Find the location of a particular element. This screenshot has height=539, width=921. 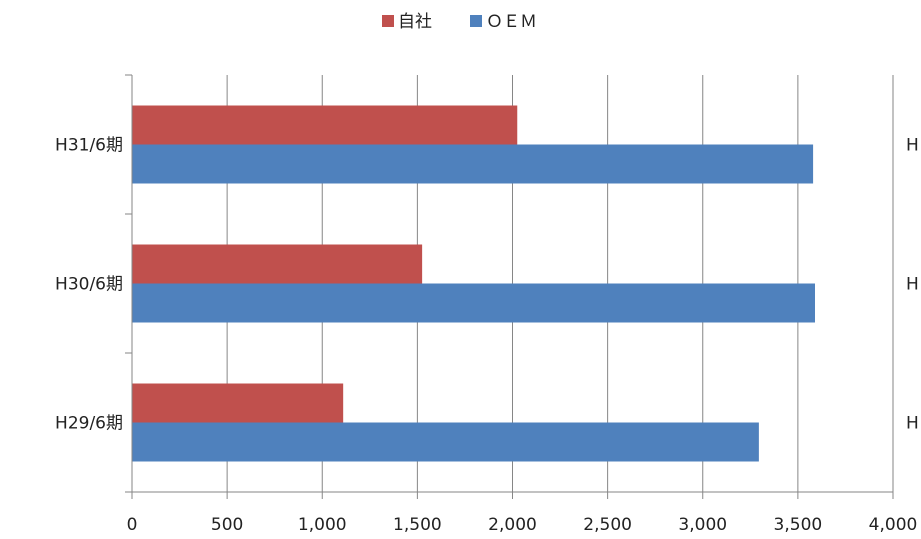

legend-label: ＯＥＭ is located at coordinates (511, 22).